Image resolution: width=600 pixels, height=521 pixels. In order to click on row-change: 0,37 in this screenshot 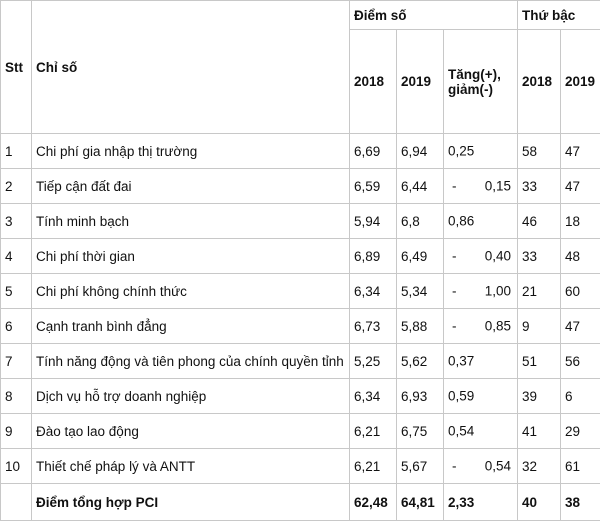, I will do `click(481, 361)`.